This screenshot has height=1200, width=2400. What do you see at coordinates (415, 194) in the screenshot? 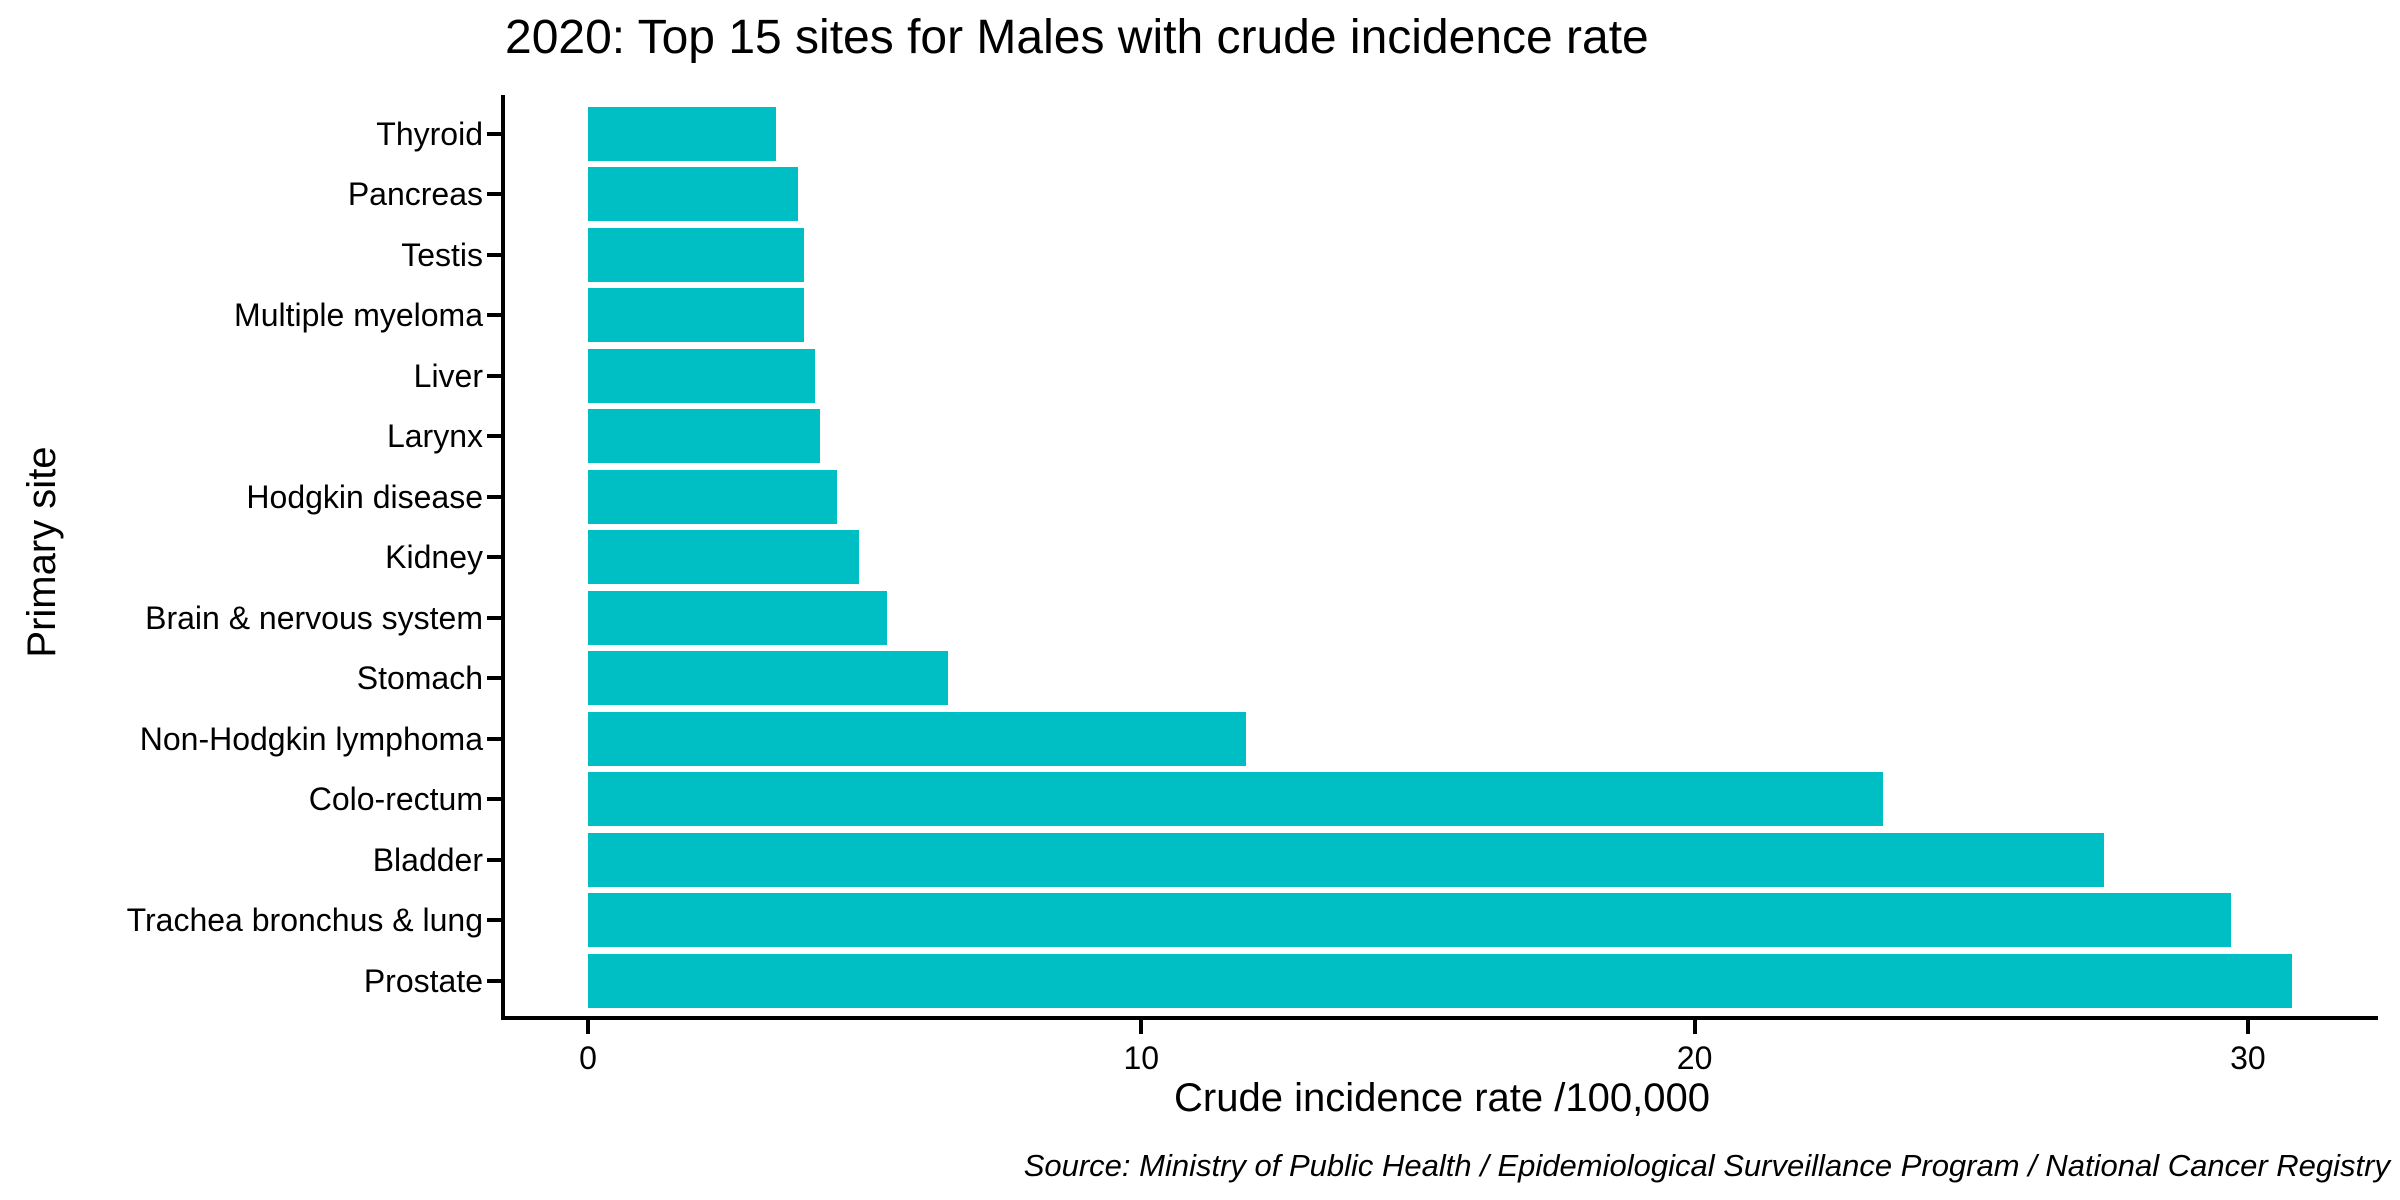
I see `y-tick-label-pancreas: Pancreas` at bounding box center [415, 194].